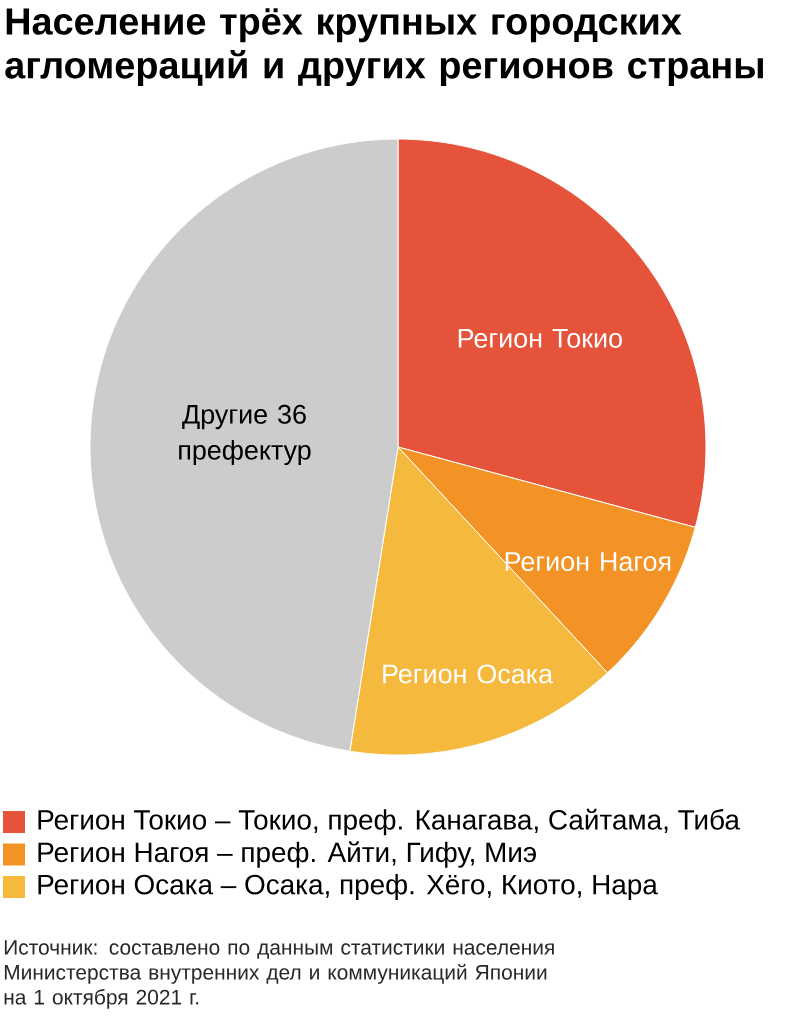  Describe the element at coordinates (389, 822) in the screenshot. I see `text: Регион Токио – Токио, преф. Канагава, Сайтама, Тиба` at that location.